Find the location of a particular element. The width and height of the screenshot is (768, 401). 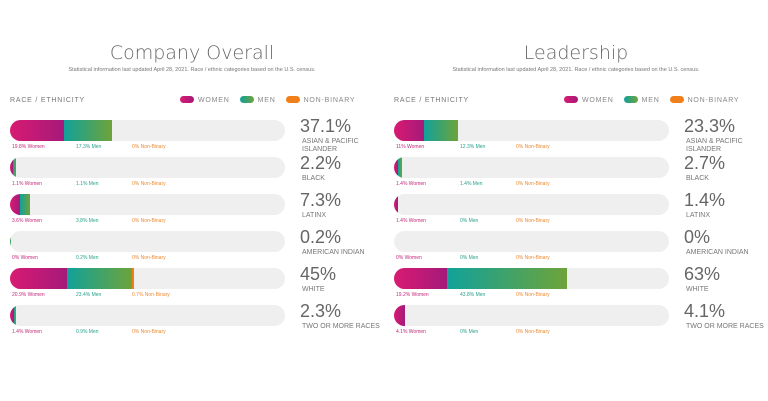

women-label: 20.9% Women is located at coordinates (28, 295).